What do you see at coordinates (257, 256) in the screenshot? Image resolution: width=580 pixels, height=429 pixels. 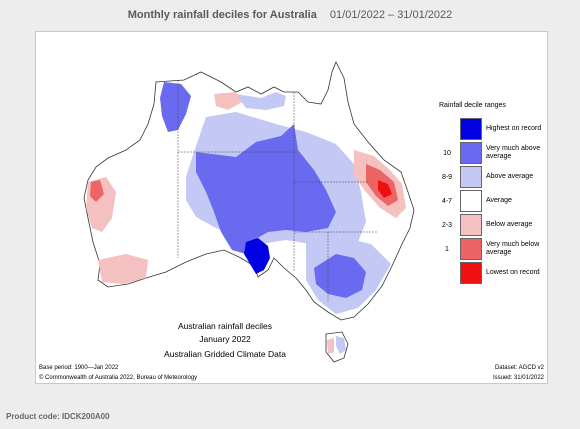 I see `highest-on-record-south` at bounding box center [257, 256].